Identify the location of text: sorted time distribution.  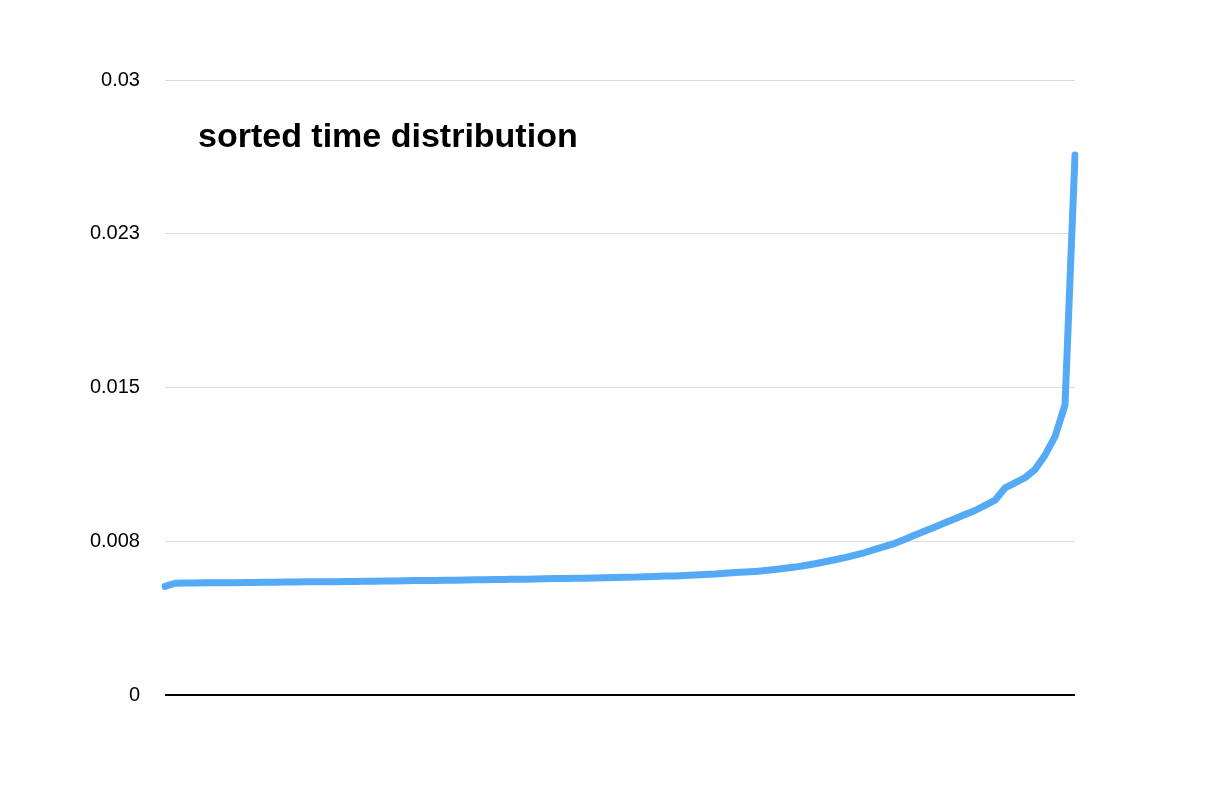
(388, 135).